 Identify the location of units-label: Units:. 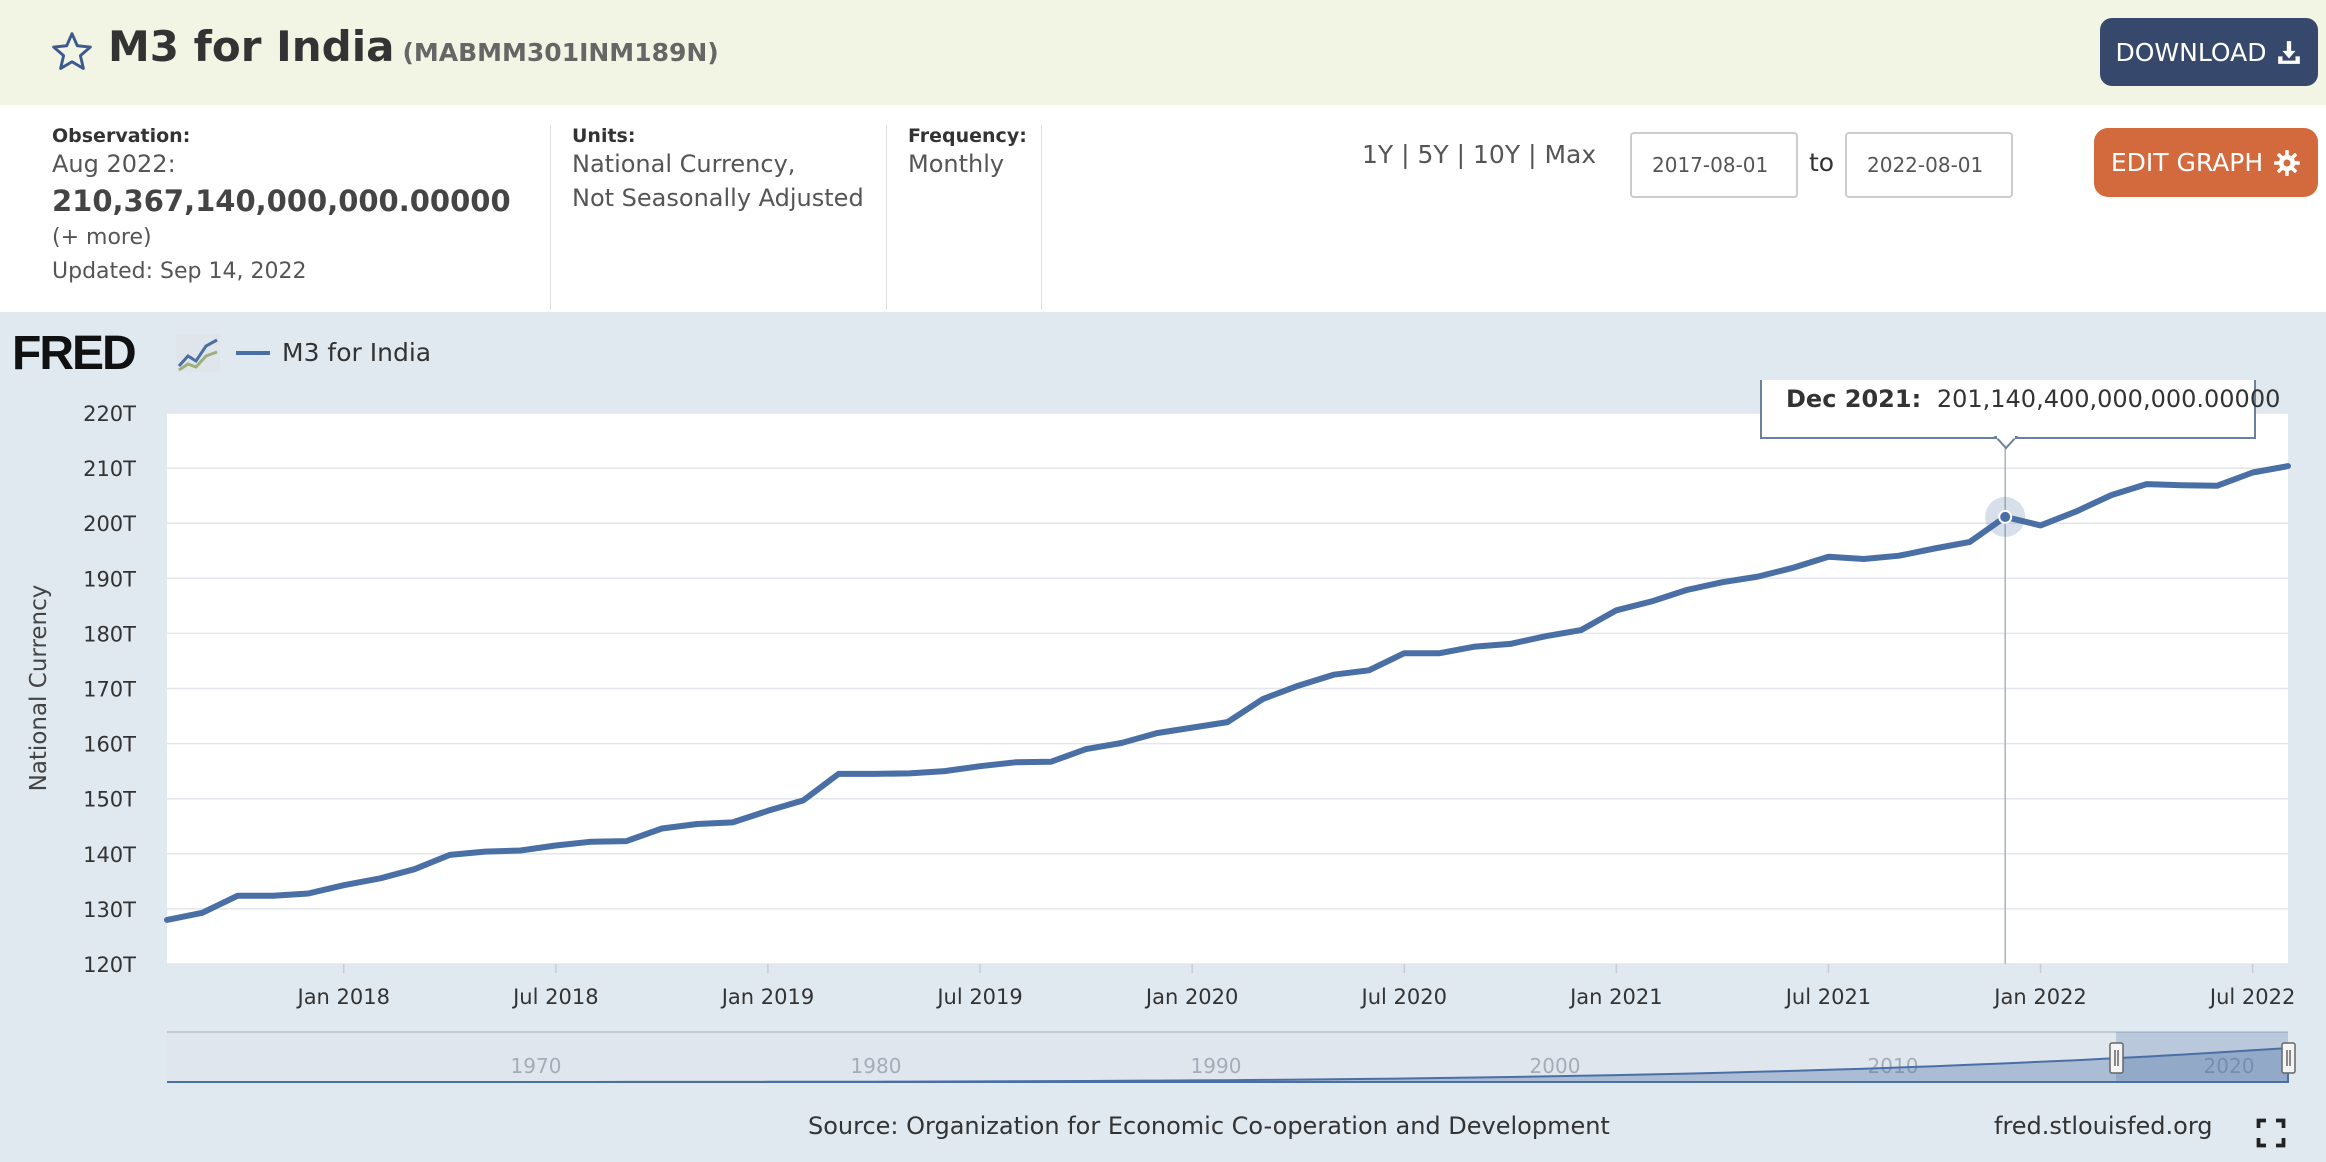
(604, 136).